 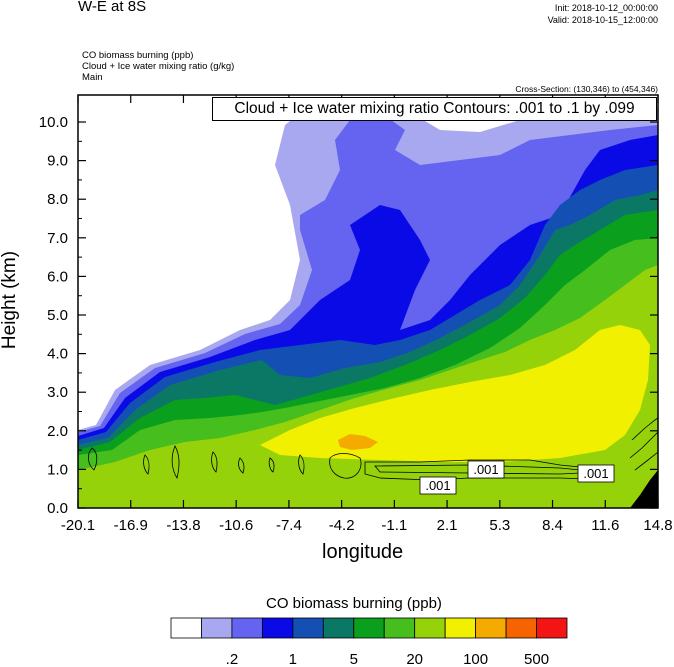 I want to click on colorbar-title: CO biomass burning (ppb), so click(x=354, y=603).